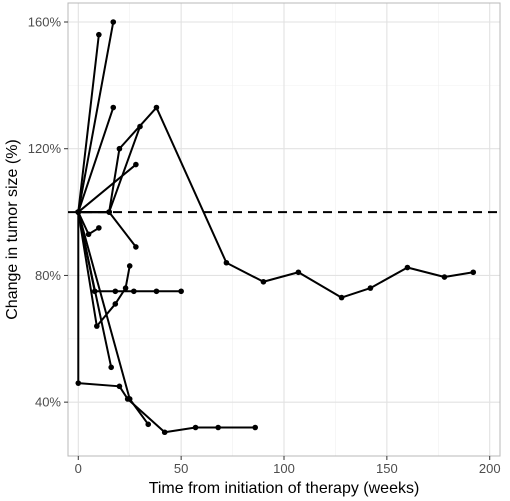  Describe the element at coordinates (12, 229) in the screenshot. I see `y-axis-title: Change in tumor size (%)` at that location.